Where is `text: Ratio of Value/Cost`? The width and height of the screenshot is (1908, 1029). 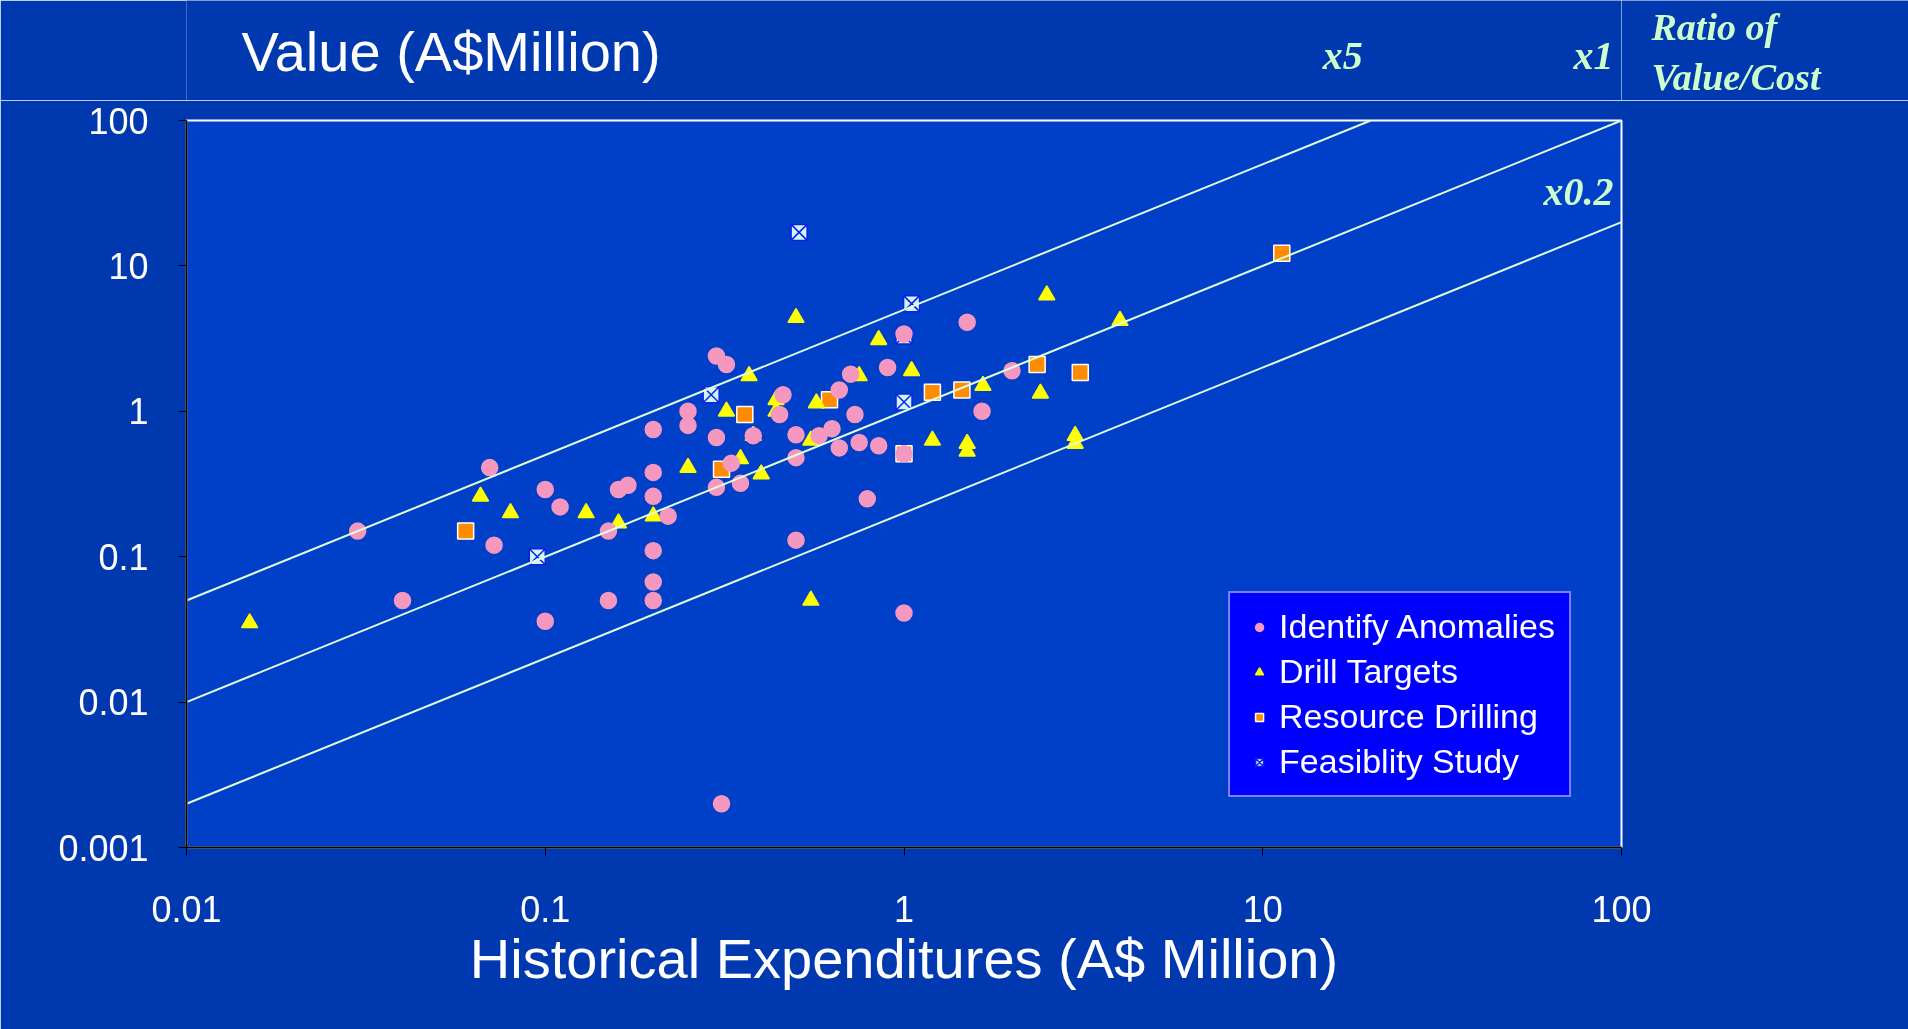 text: Ratio of Value/Cost is located at coordinates (1736, 51).